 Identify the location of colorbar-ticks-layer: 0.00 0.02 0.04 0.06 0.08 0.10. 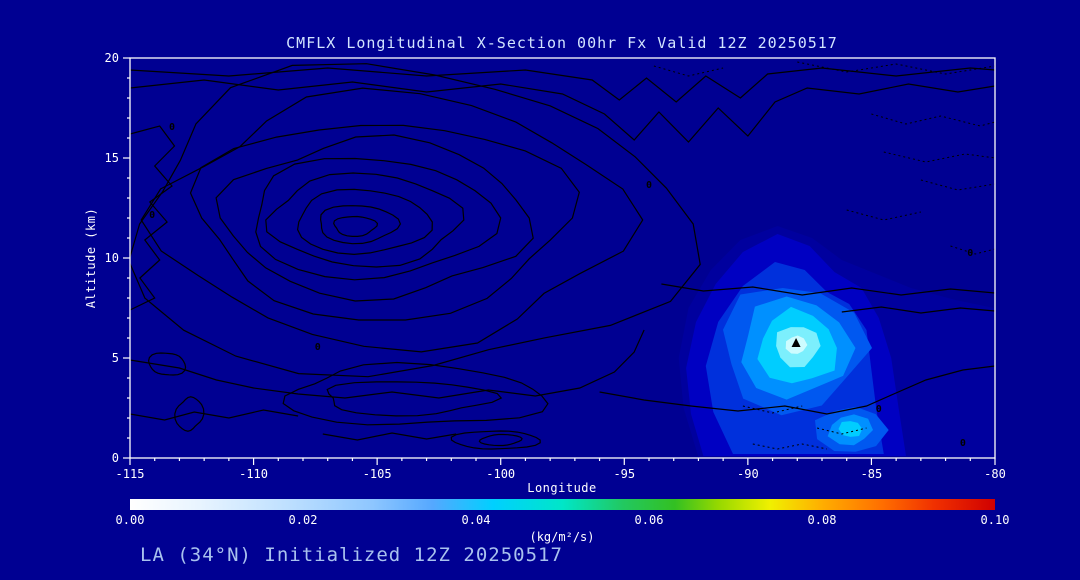
(563, 520).